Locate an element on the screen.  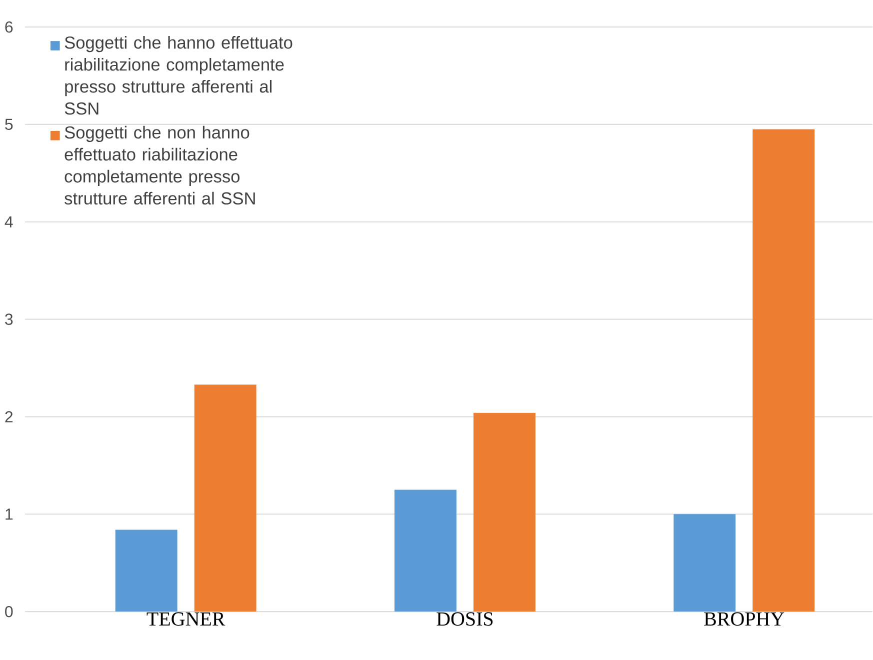
y-tick-label: 1 is located at coordinates (9, 514).